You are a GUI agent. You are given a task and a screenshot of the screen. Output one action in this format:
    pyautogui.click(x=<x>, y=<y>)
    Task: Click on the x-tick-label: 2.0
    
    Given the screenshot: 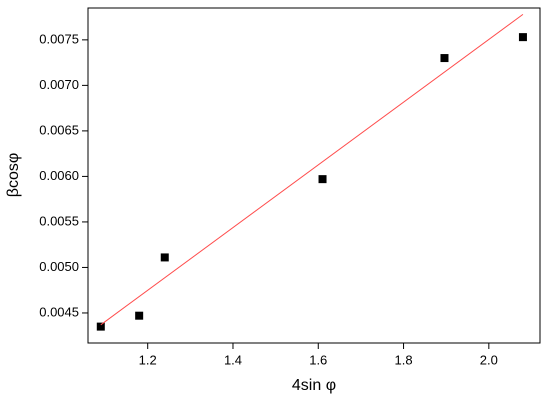 What is the action you would take?
    pyautogui.click(x=489, y=359)
    